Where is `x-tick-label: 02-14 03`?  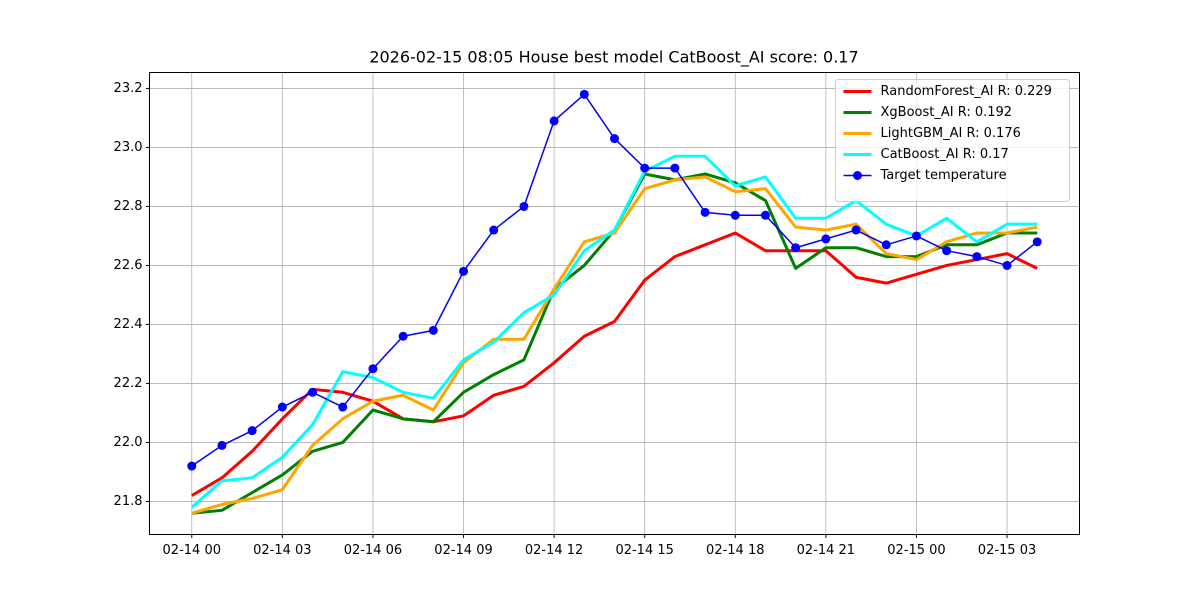 x-tick-label: 02-14 03 is located at coordinates (282, 550).